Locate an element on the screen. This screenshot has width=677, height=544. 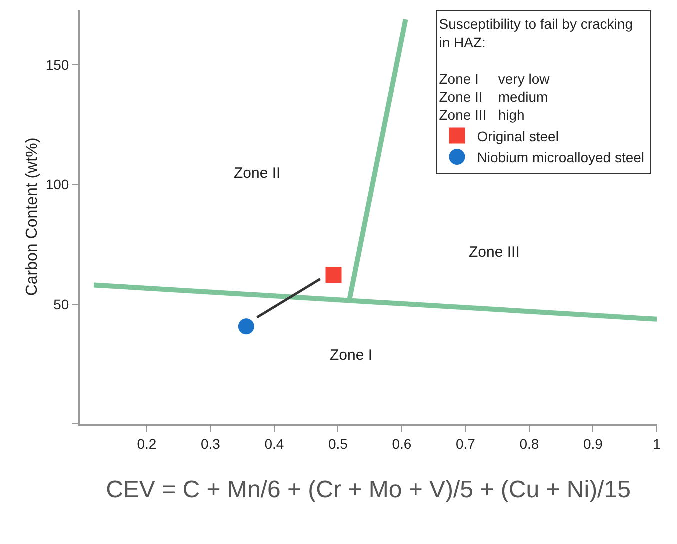
x-tick-label: 0.4 is located at coordinates (274, 444).